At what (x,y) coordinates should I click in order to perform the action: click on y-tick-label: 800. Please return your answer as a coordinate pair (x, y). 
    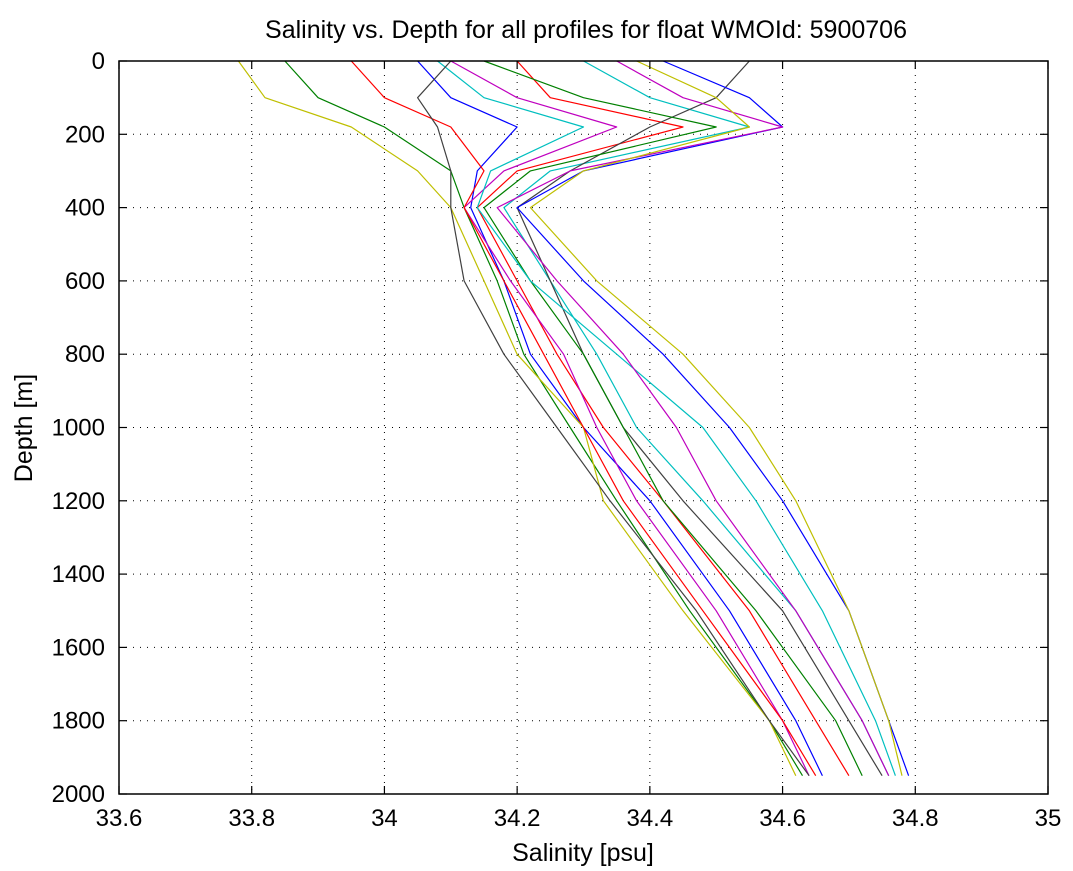
    Looking at the image, I should click on (85, 354).